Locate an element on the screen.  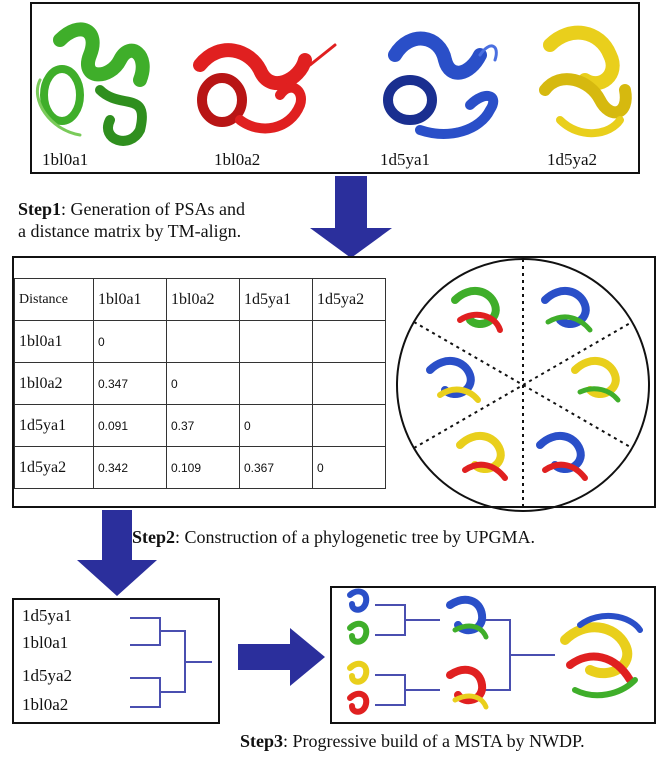
structure-label-1d5ya2: 1d5ya2 is located at coordinates (572, 159).